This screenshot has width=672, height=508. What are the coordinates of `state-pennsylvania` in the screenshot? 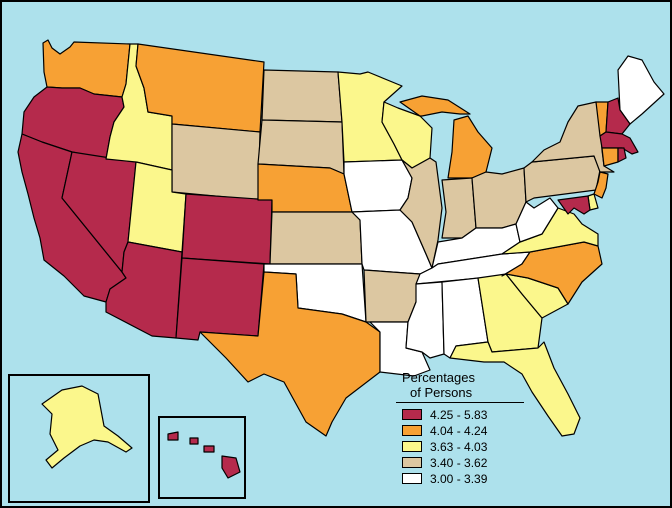 It's located at (562, 179).